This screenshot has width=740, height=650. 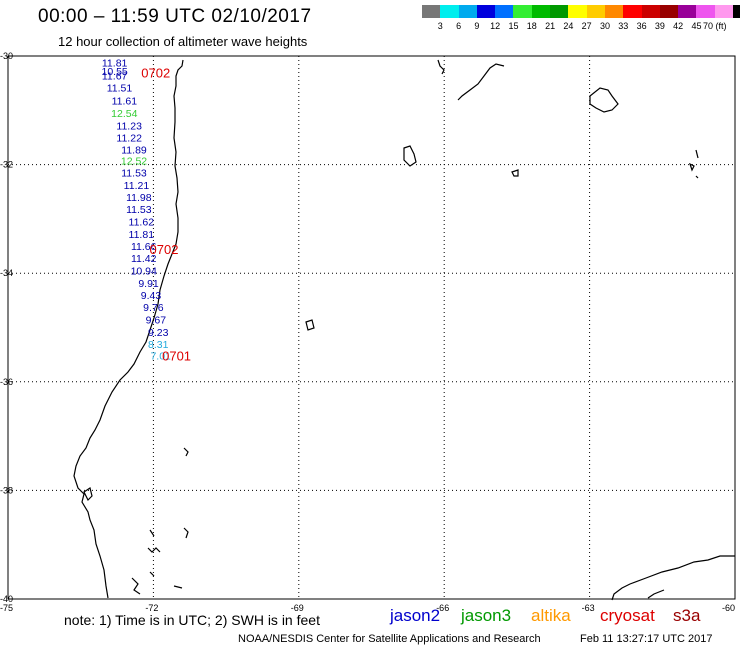 I want to click on wave-height-label: 9.67, so click(x=156, y=320).